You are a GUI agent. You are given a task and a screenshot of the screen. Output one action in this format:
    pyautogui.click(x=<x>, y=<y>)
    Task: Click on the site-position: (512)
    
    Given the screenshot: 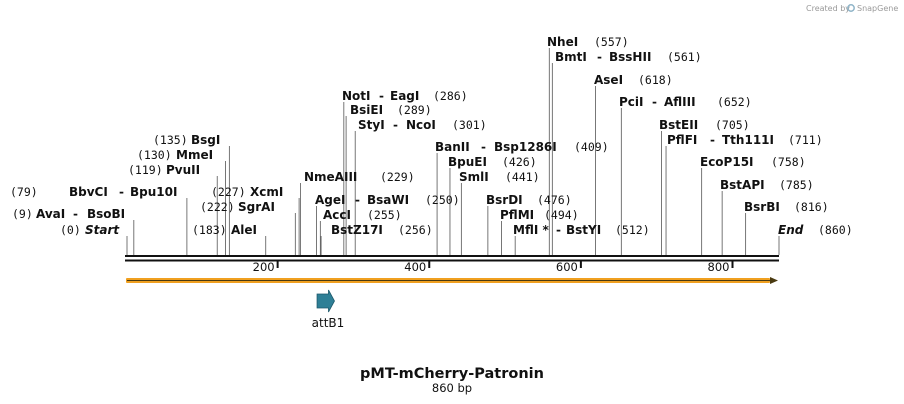 What is the action you would take?
    pyautogui.click(x=632, y=230)
    